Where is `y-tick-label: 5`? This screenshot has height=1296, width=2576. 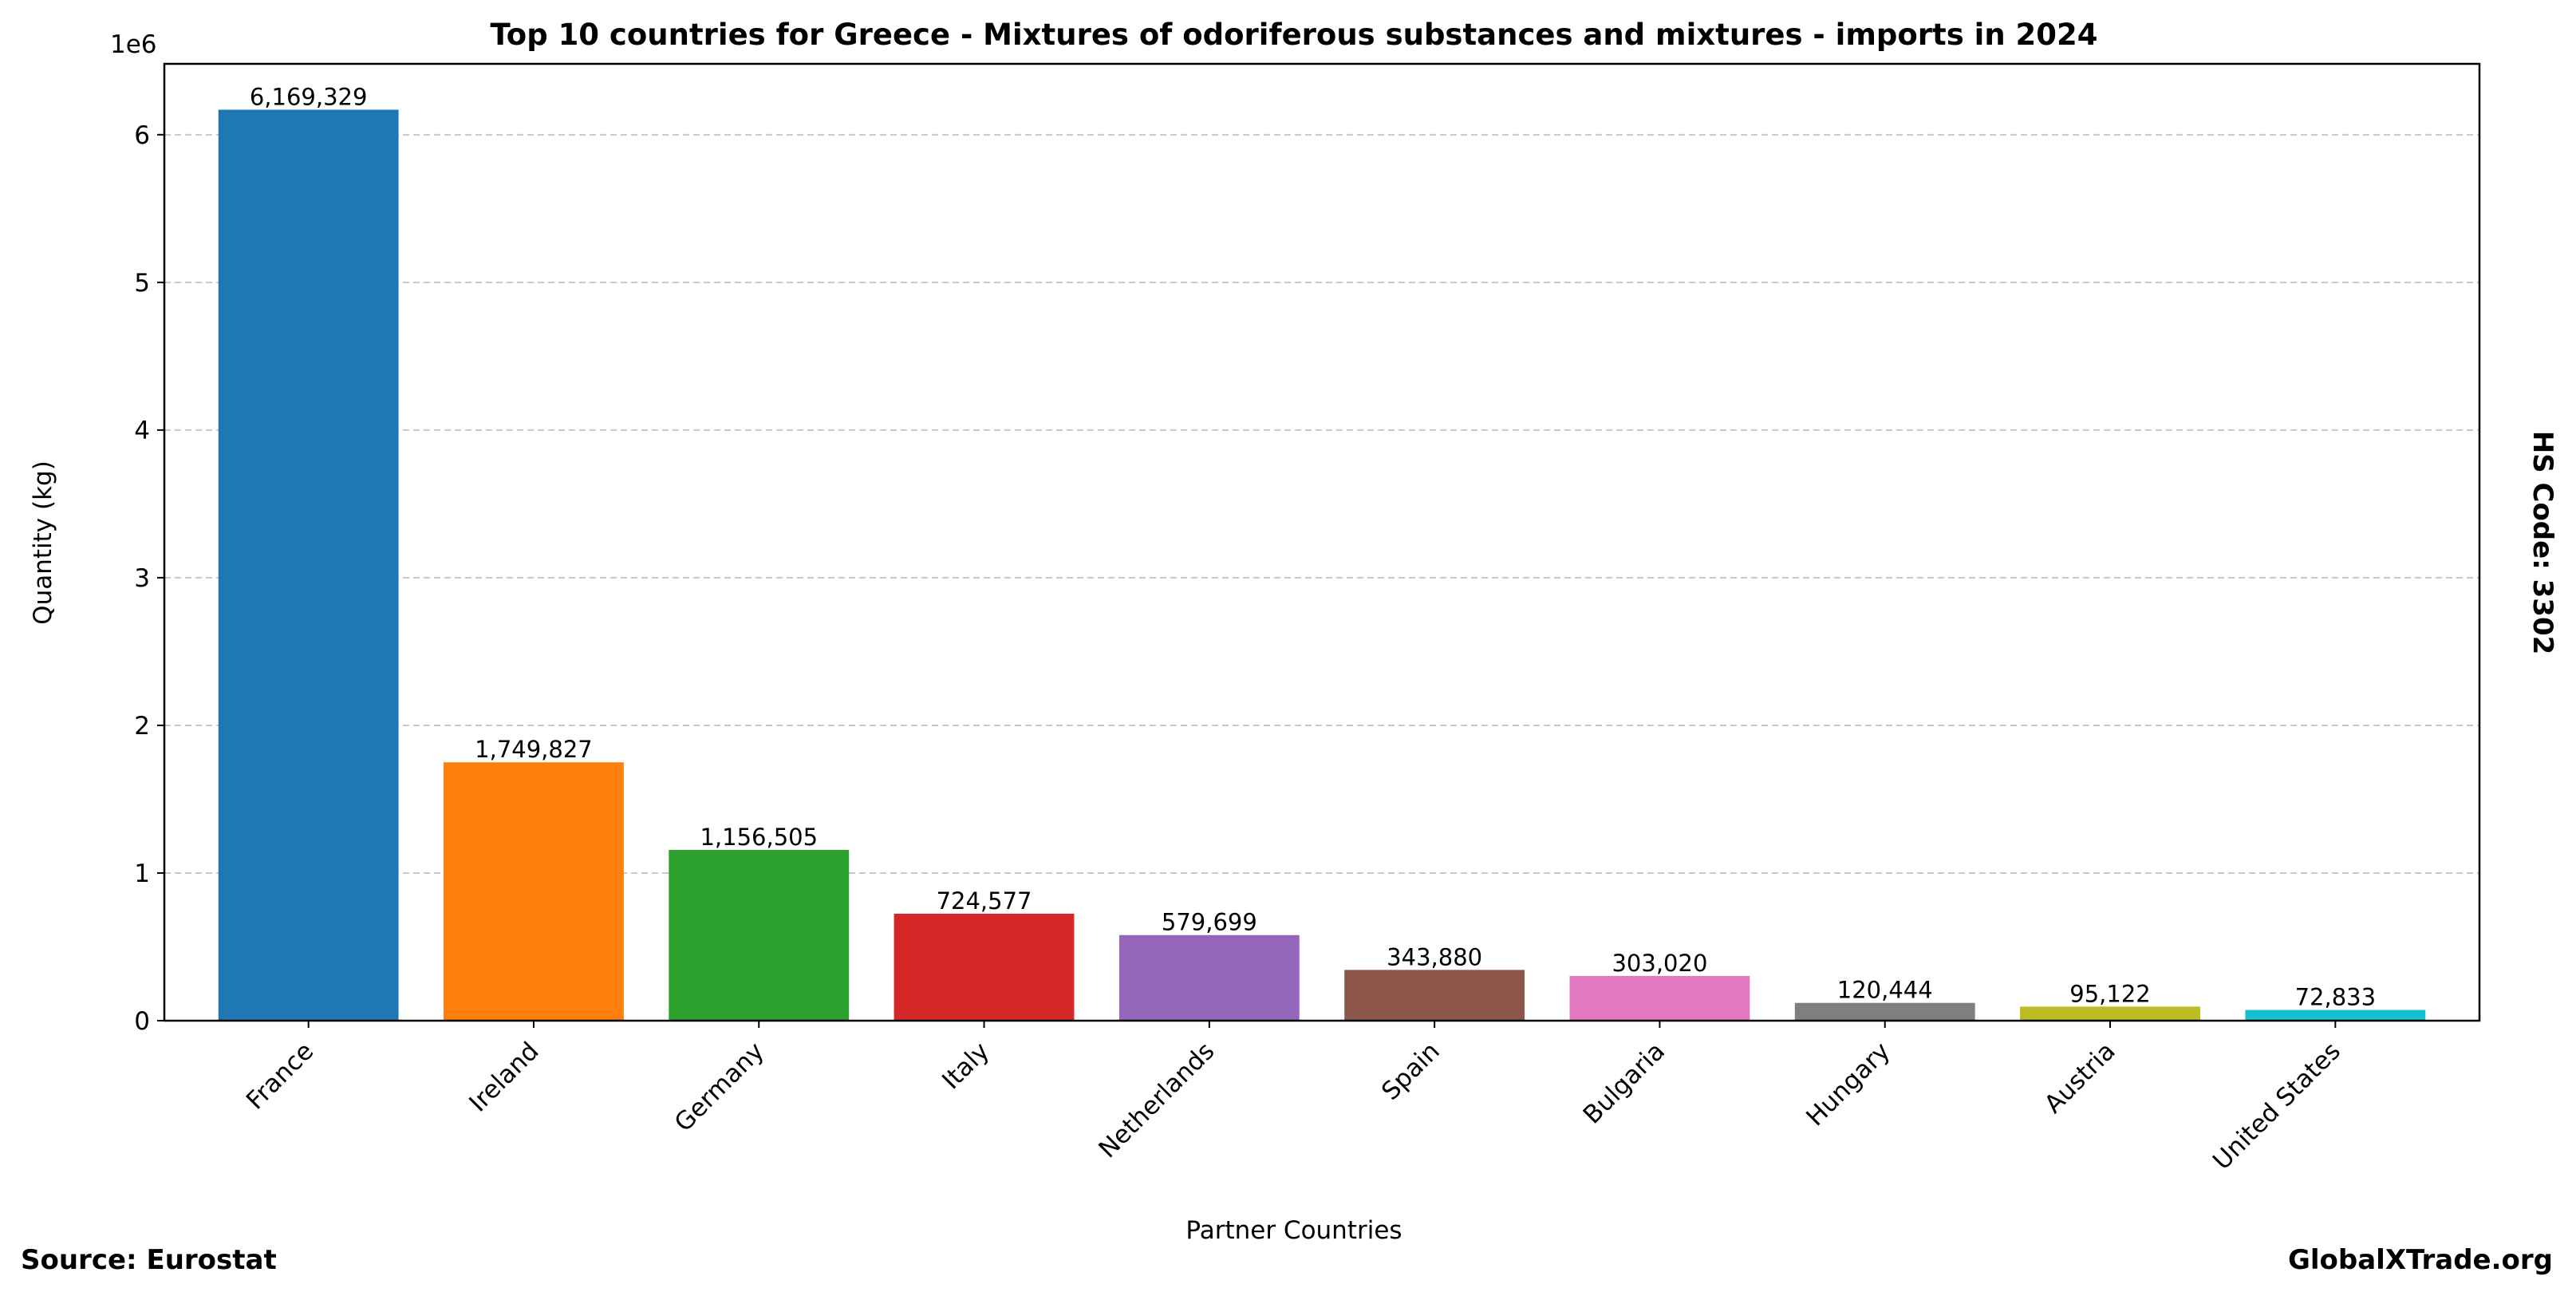 y-tick-label: 5 is located at coordinates (142, 283).